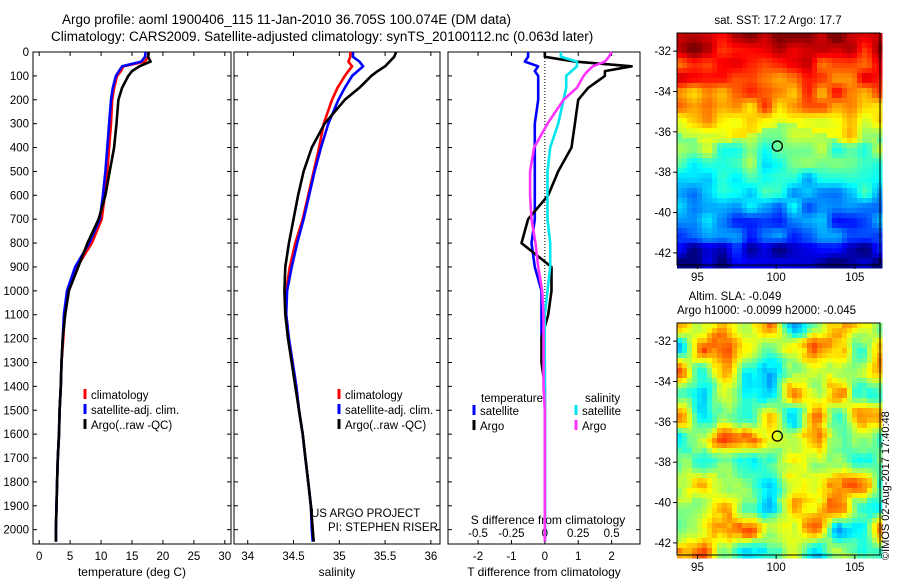  What do you see at coordinates (19, 149) in the screenshot?
I see `depth-tick-label: 400` at bounding box center [19, 149].